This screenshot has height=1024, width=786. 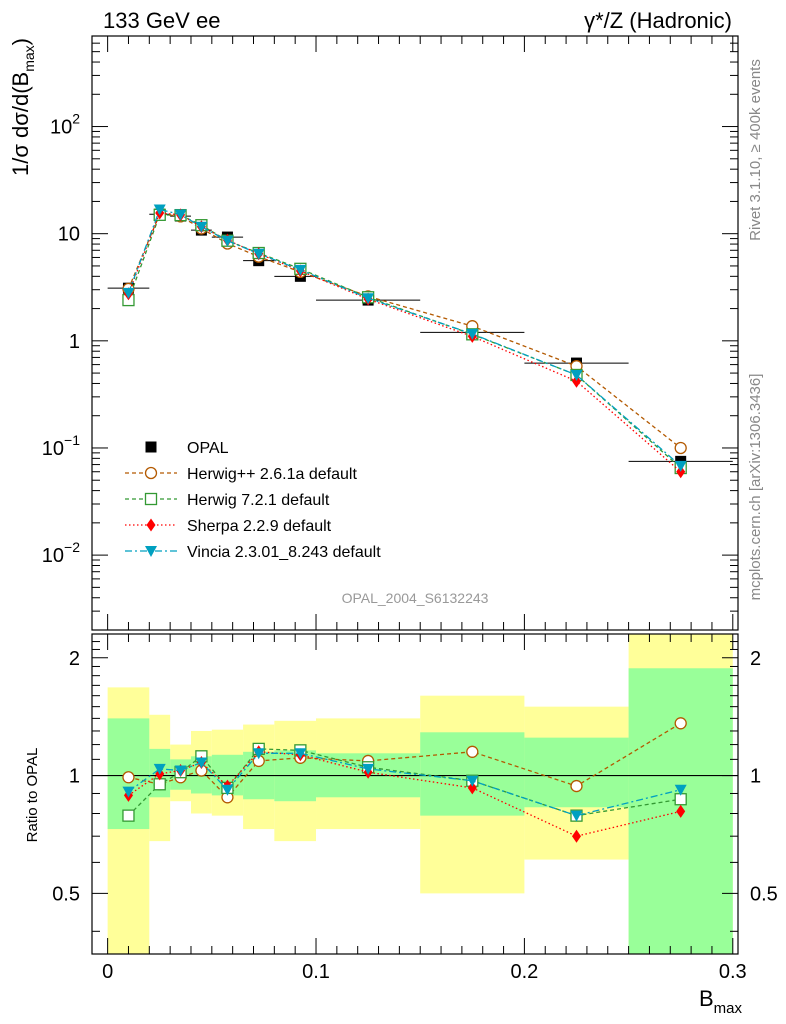 I want to click on legend-data-label: OPAL, so click(x=208, y=448).